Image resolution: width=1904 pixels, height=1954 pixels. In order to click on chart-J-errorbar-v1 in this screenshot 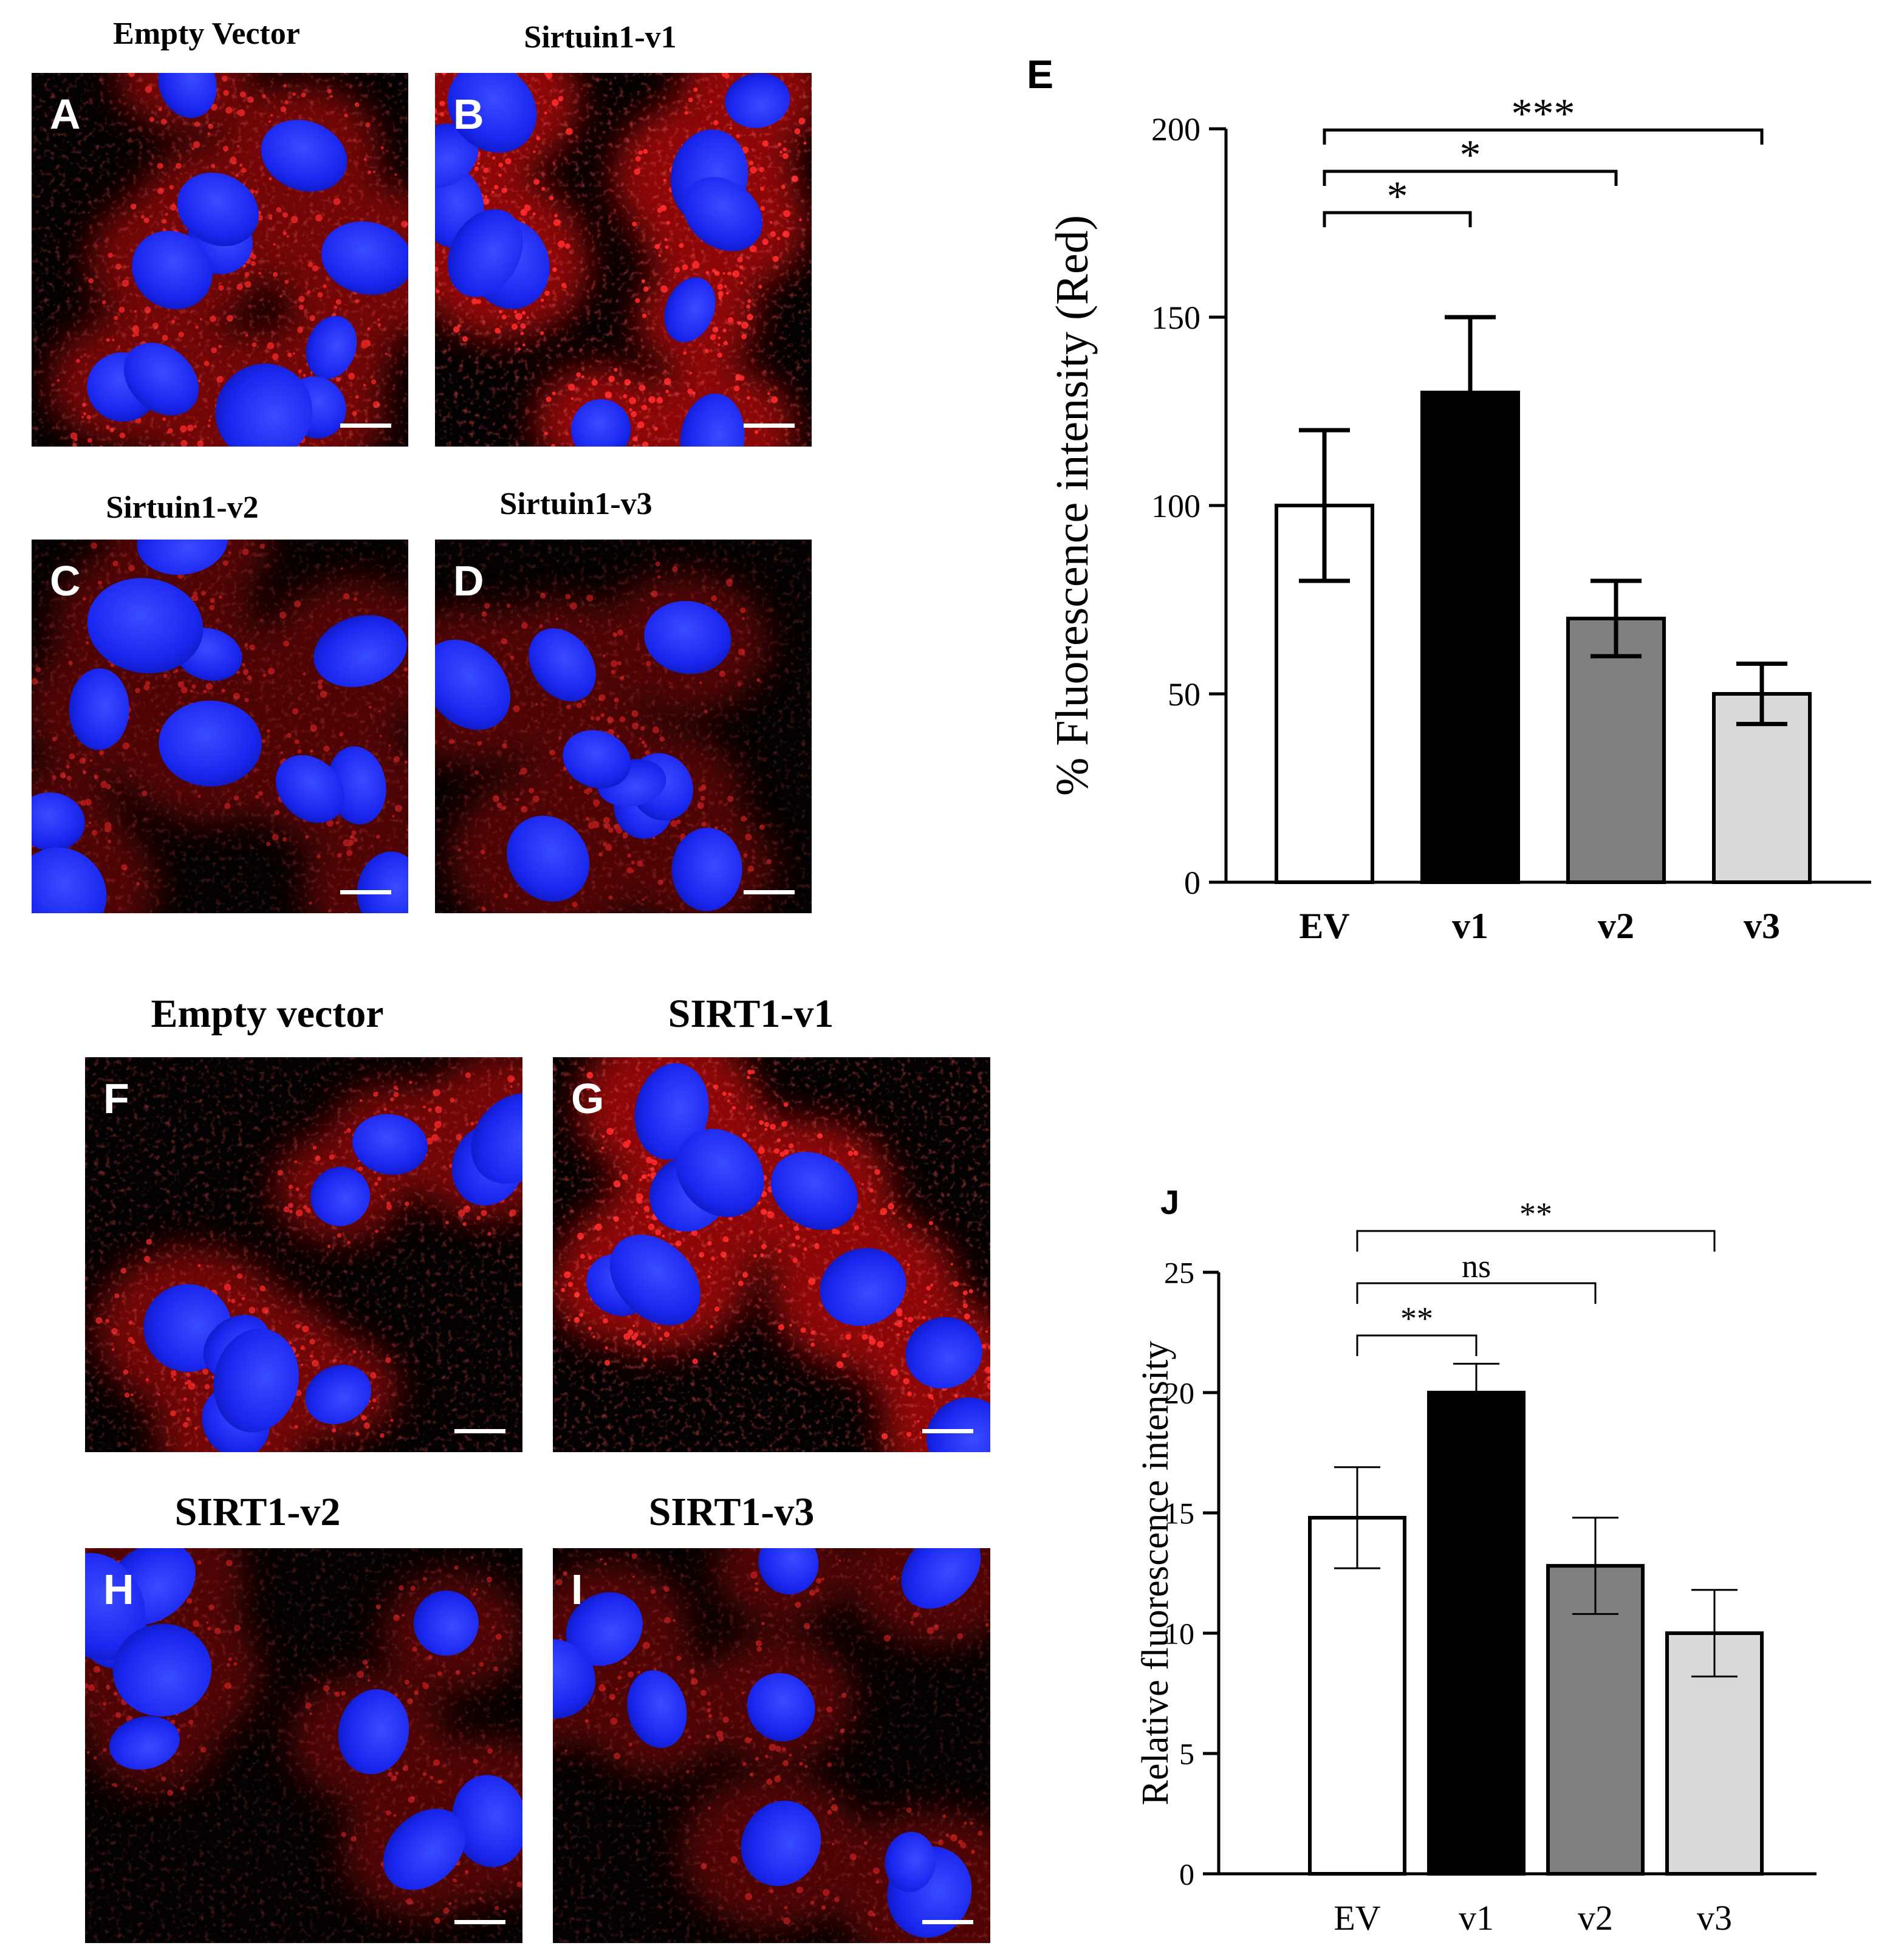, I will do `click(1476, 1392)`.